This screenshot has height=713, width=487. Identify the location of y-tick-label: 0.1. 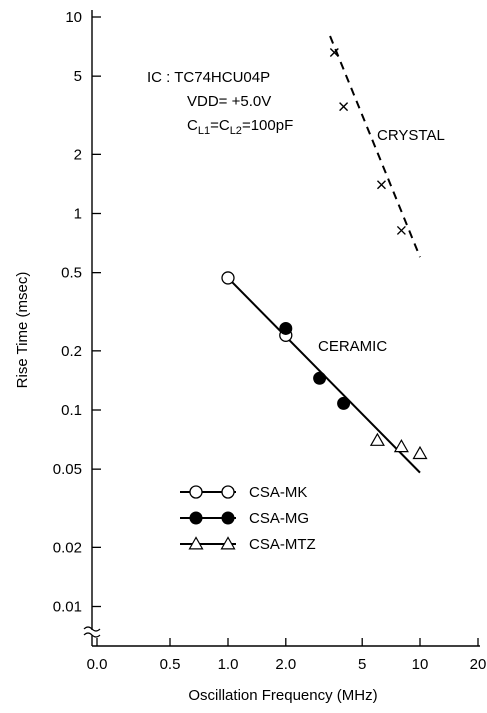
(71, 410).